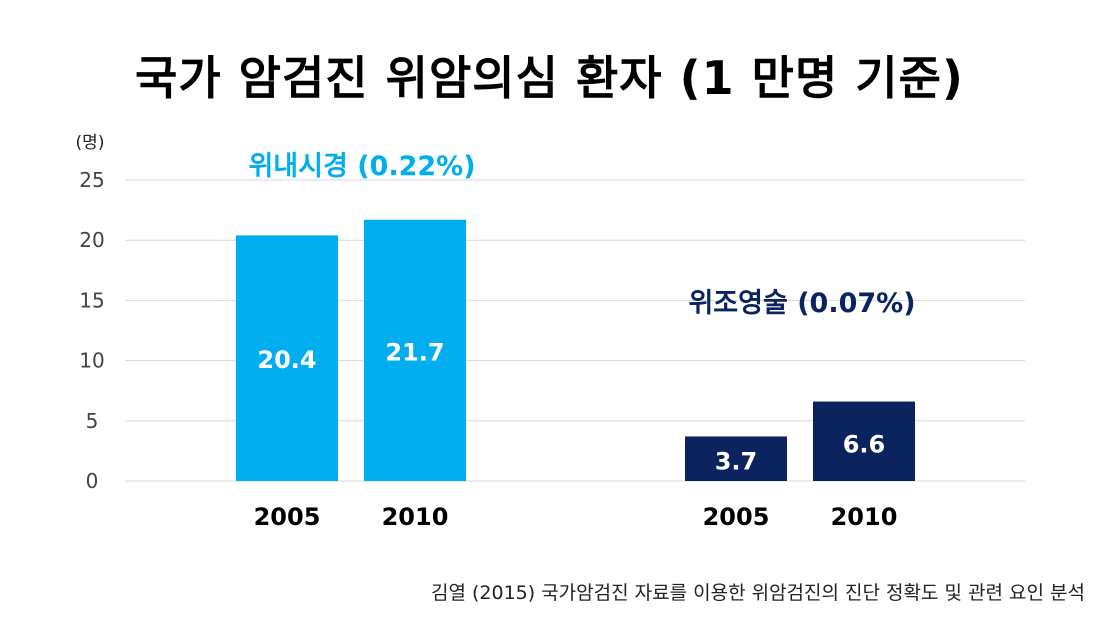 Image resolution: width=1099 pixels, height=618 pixels. Describe the element at coordinates (90, 143) in the screenshot. I see `y-axis-unit: (명)` at that location.